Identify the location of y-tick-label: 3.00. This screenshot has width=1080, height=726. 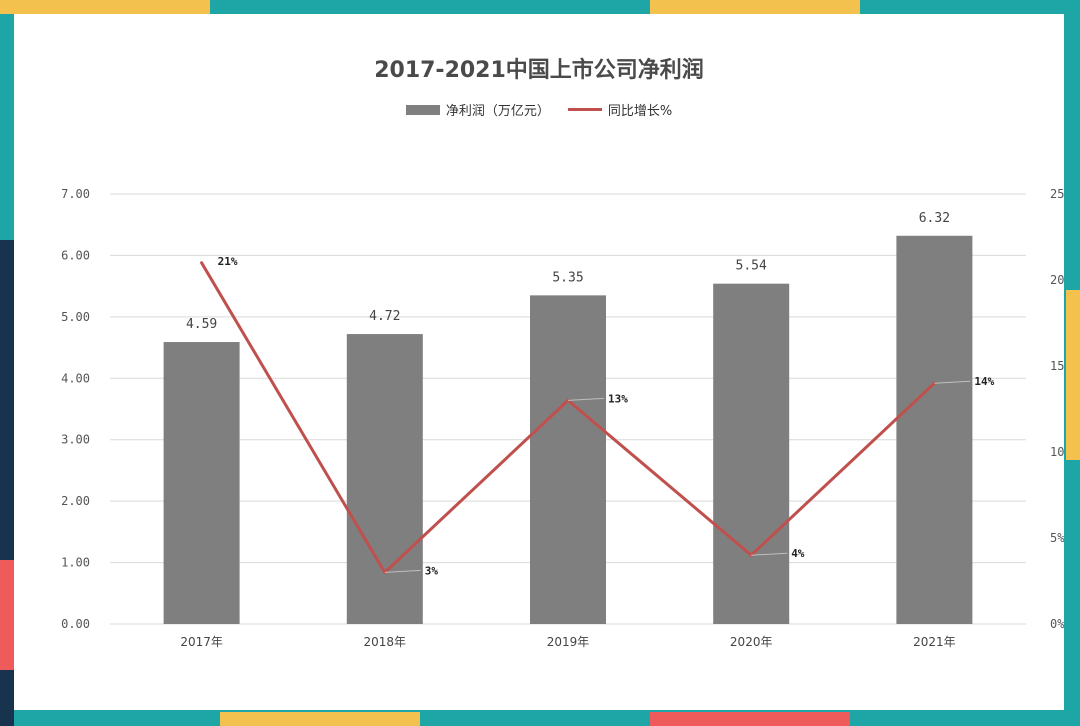
(75, 440).